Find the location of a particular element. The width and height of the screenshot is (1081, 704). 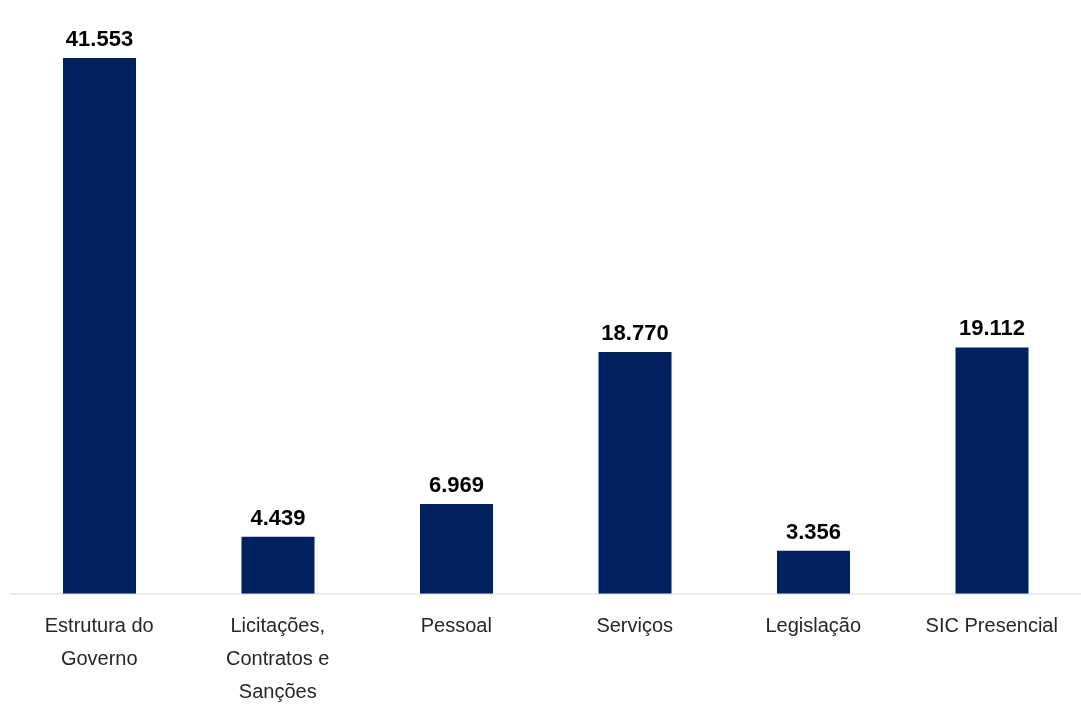

data-label: 41.553 is located at coordinates (99, 38).